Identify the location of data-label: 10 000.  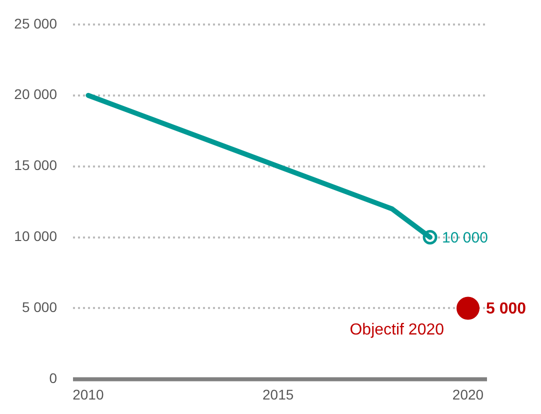
(465, 237).